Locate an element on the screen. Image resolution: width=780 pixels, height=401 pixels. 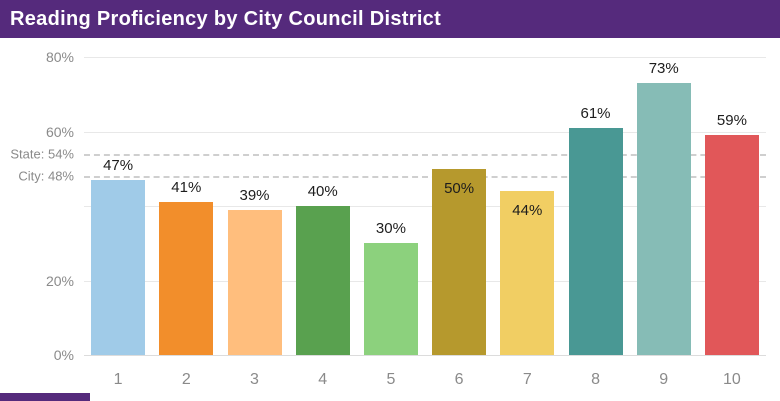
bar-slot-district-9: 73% 9 is located at coordinates (664, 222).